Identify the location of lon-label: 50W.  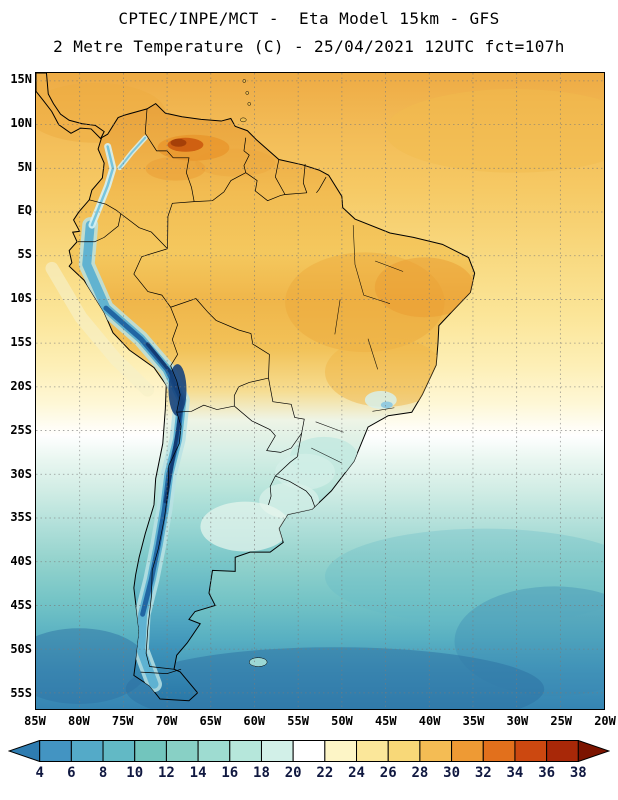
(342, 721).